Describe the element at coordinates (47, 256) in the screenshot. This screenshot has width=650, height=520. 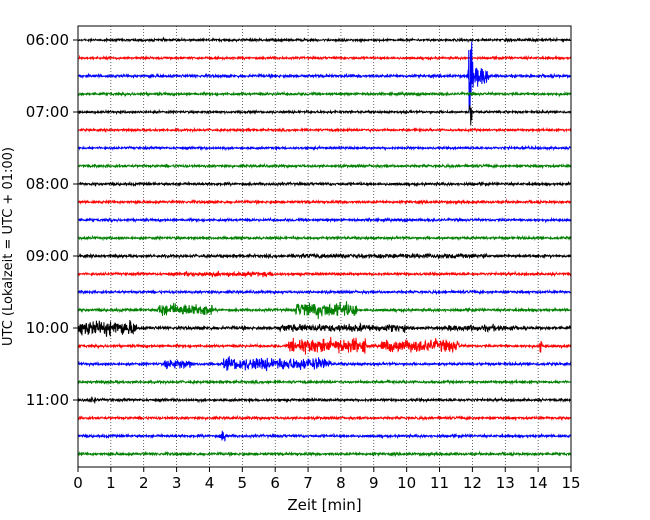
I see `y-tick-label-0900: 09:00` at that location.